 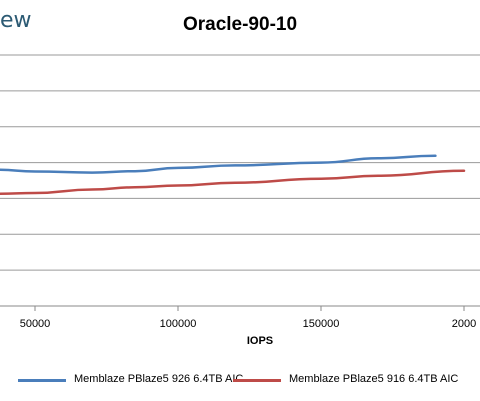 What do you see at coordinates (240, 24) in the screenshot?
I see `chart-title: Oracle-90-10` at bounding box center [240, 24].